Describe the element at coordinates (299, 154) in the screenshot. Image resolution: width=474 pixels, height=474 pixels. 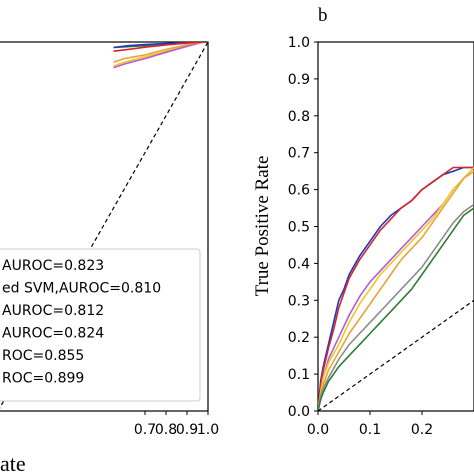
I see `panel-b-y-tick-label: 0.7` at that location.